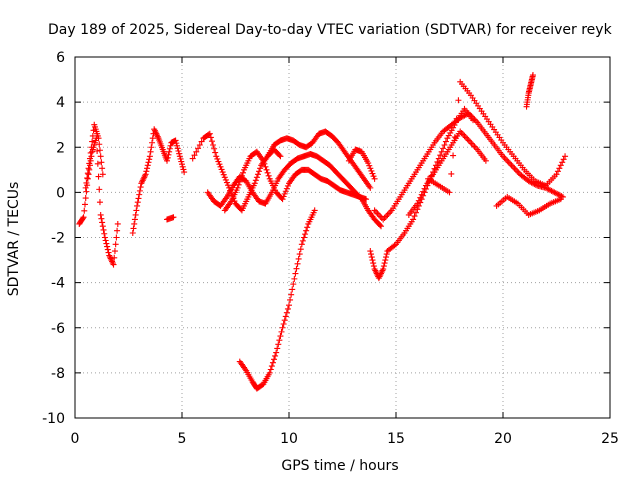  Describe the element at coordinates (75, 439) in the screenshot. I see `x-tick-label: 0` at that location.